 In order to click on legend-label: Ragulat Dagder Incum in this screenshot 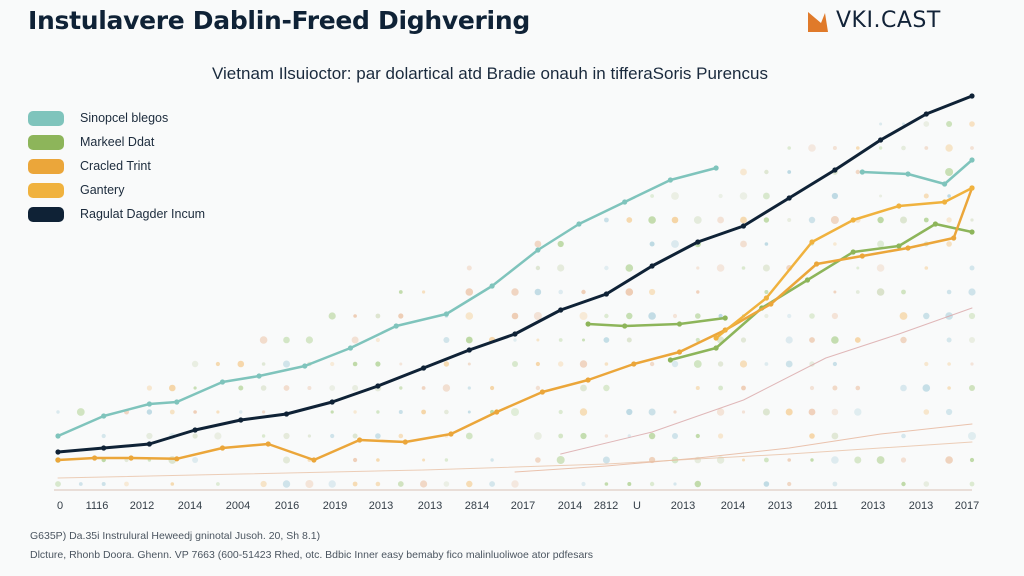, I will do `click(143, 214)`.